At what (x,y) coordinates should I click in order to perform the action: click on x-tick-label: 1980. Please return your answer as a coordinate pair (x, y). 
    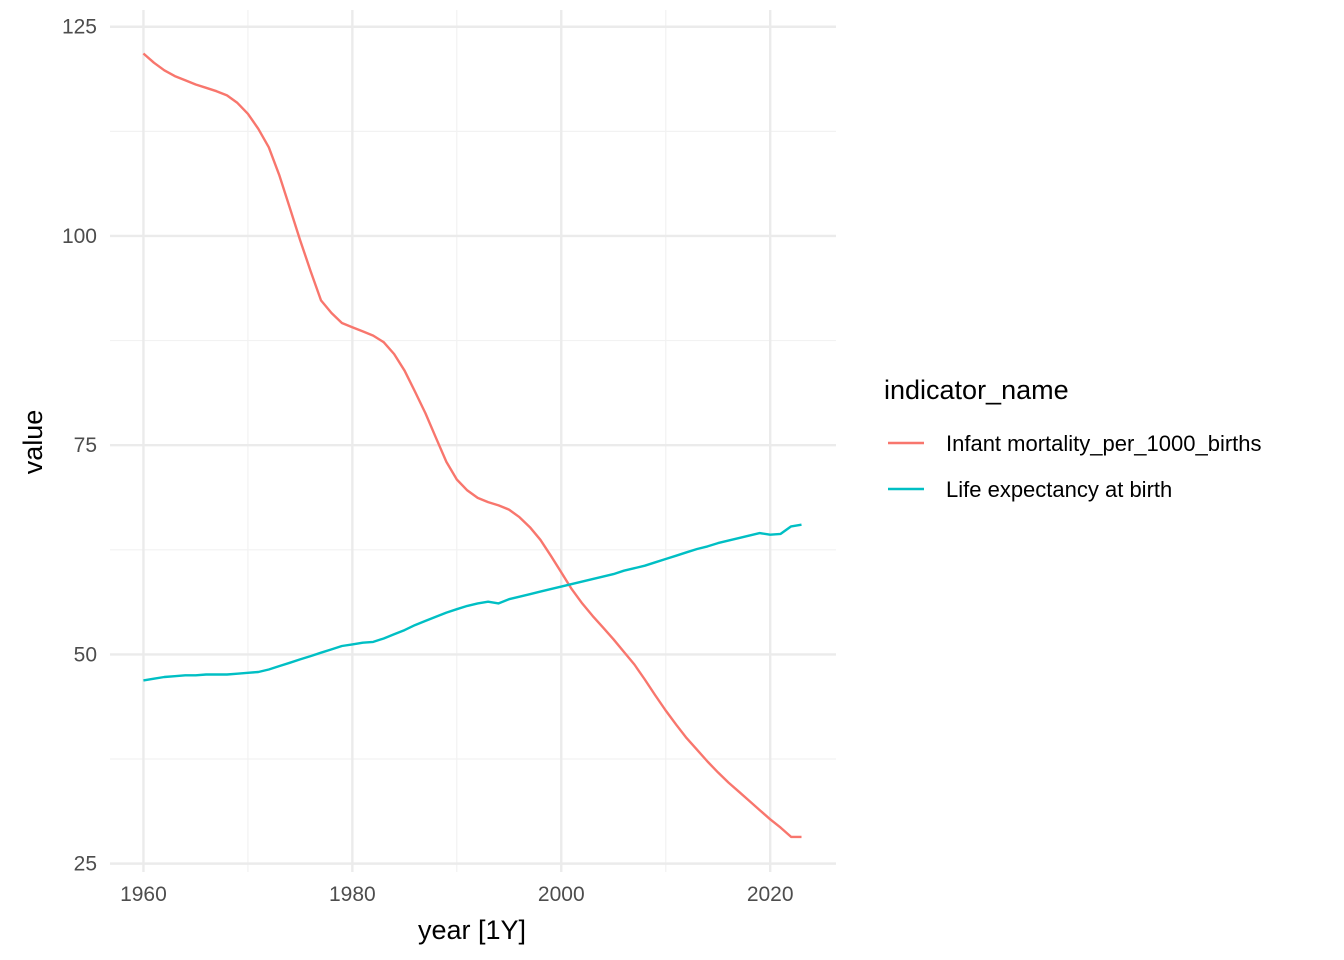
    Looking at the image, I should click on (352, 894).